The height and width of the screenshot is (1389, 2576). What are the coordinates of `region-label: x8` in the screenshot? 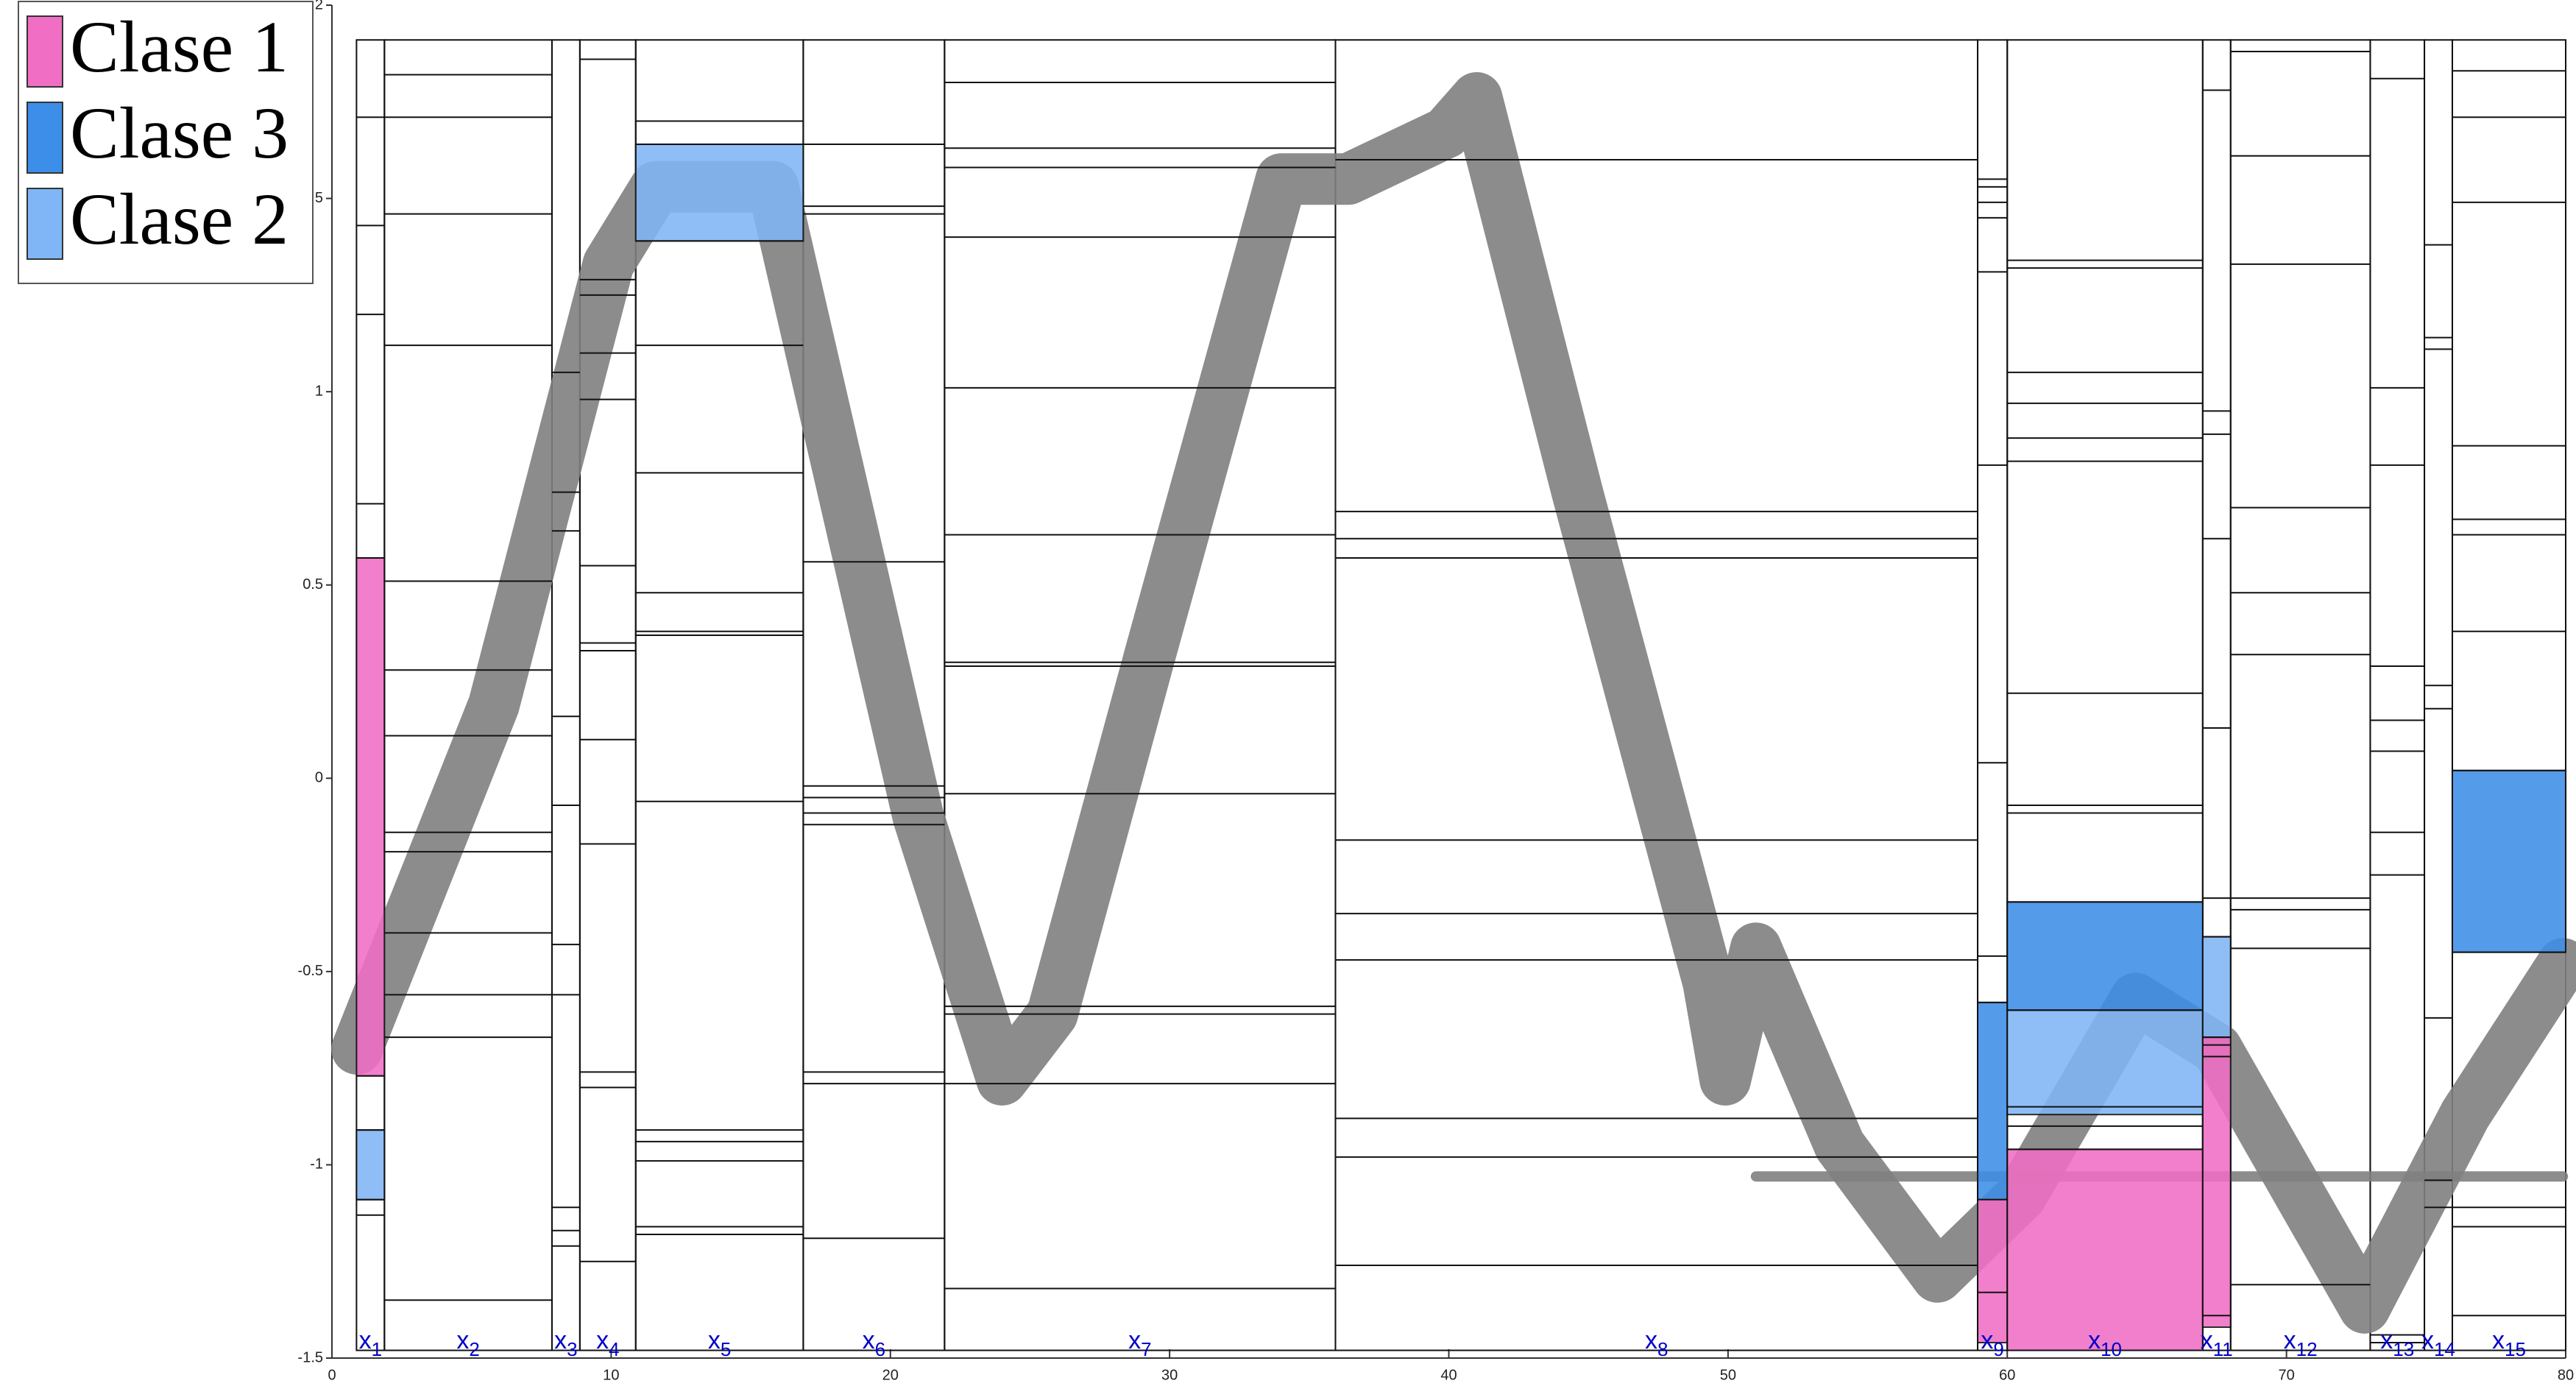 It's located at (1656, 1343).